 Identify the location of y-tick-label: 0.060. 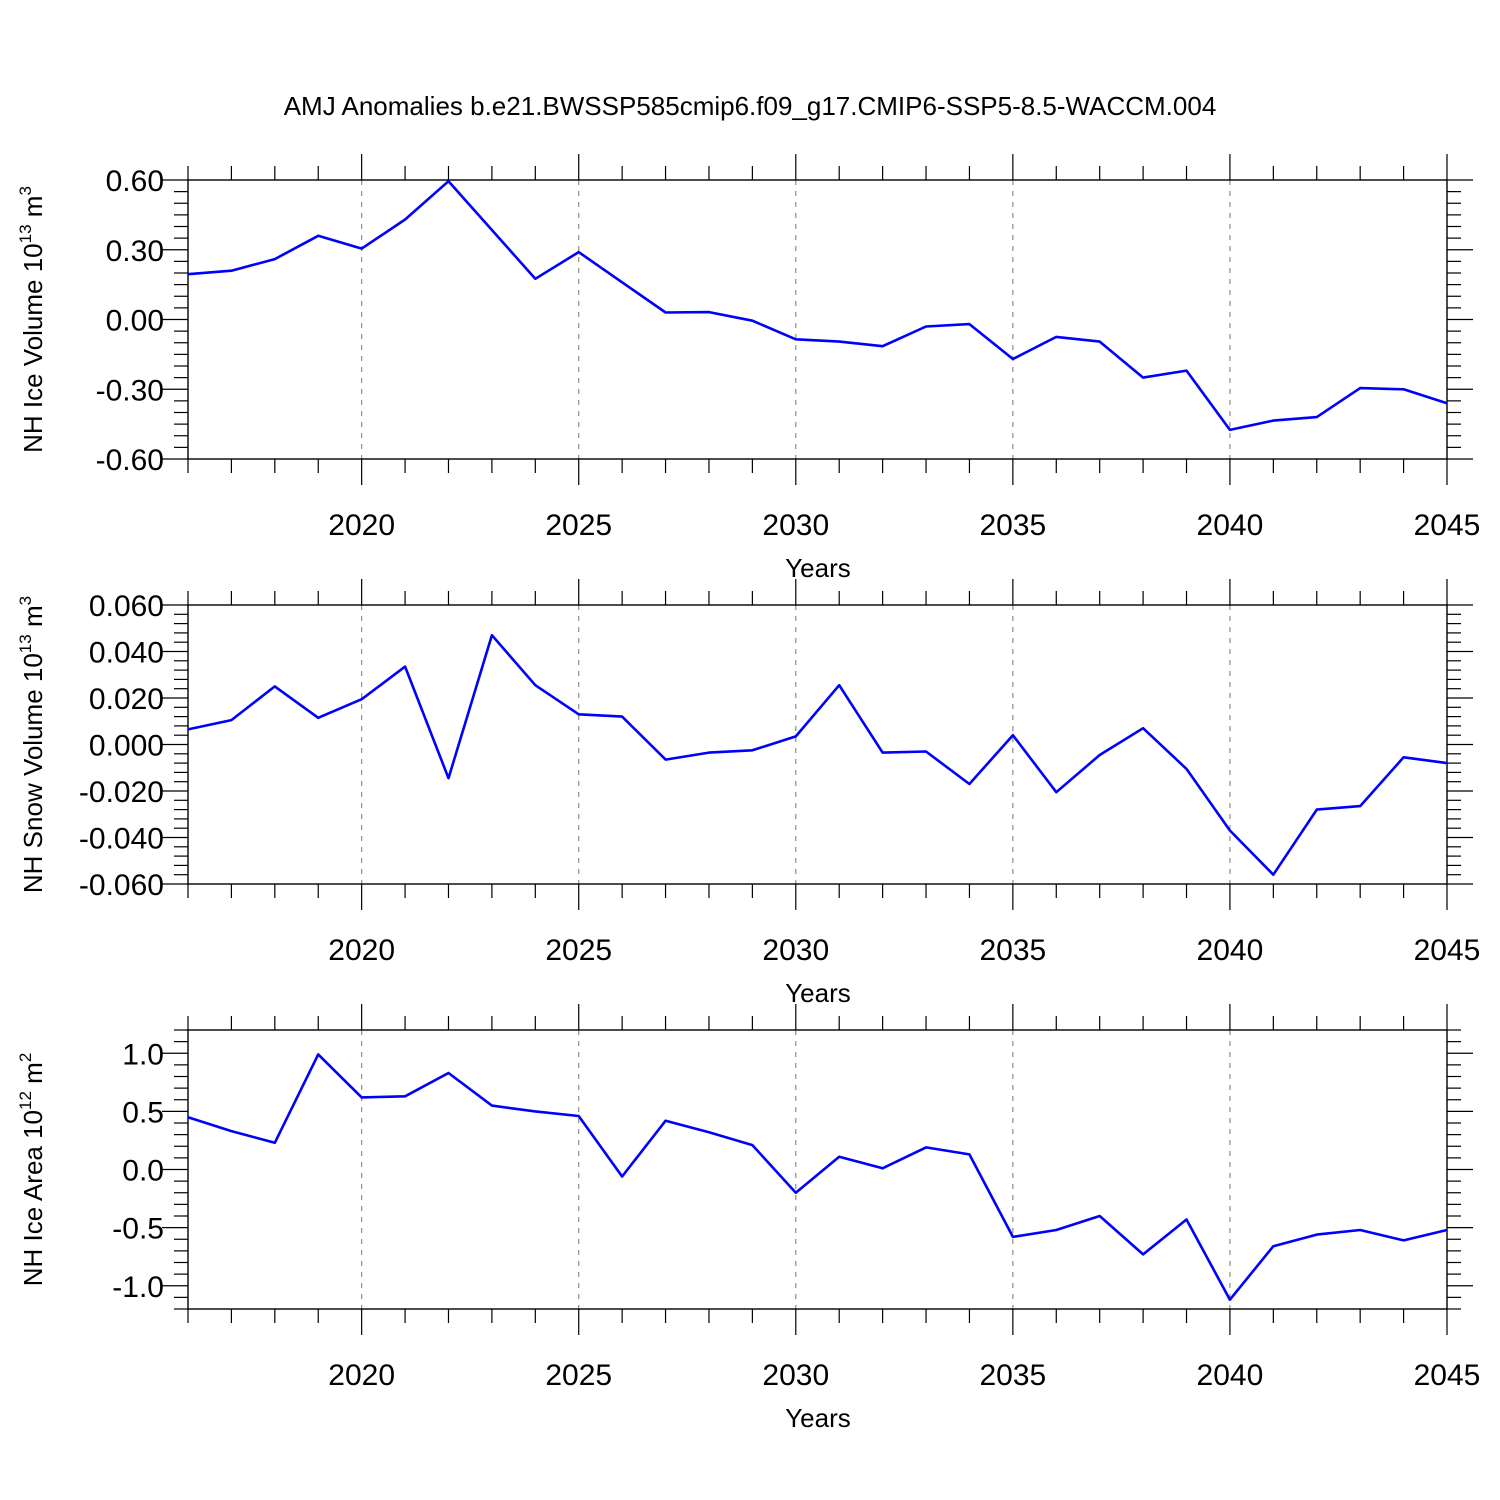
(126, 606).